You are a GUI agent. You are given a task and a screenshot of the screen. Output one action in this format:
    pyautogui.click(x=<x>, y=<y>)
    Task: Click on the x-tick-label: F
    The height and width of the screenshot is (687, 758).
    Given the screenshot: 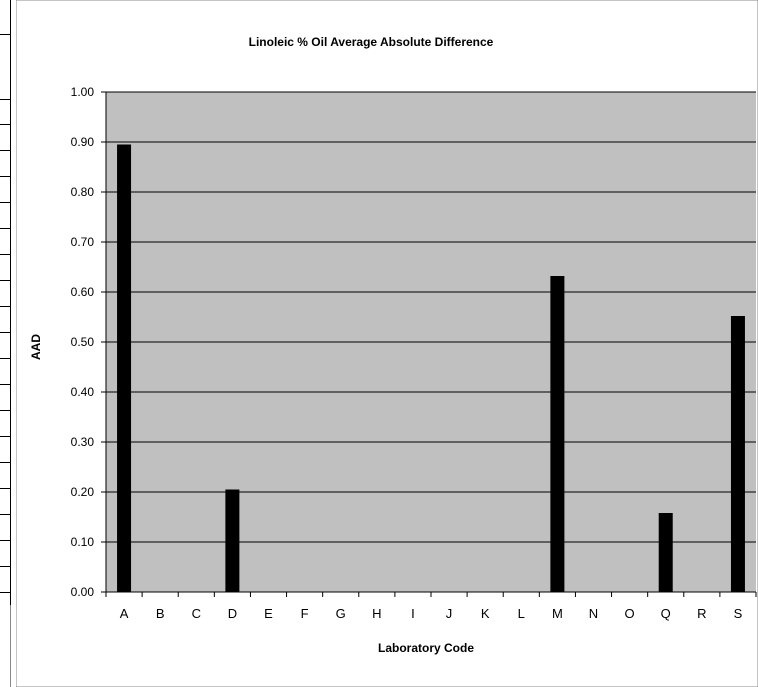 What is the action you would take?
    pyautogui.click(x=305, y=613)
    